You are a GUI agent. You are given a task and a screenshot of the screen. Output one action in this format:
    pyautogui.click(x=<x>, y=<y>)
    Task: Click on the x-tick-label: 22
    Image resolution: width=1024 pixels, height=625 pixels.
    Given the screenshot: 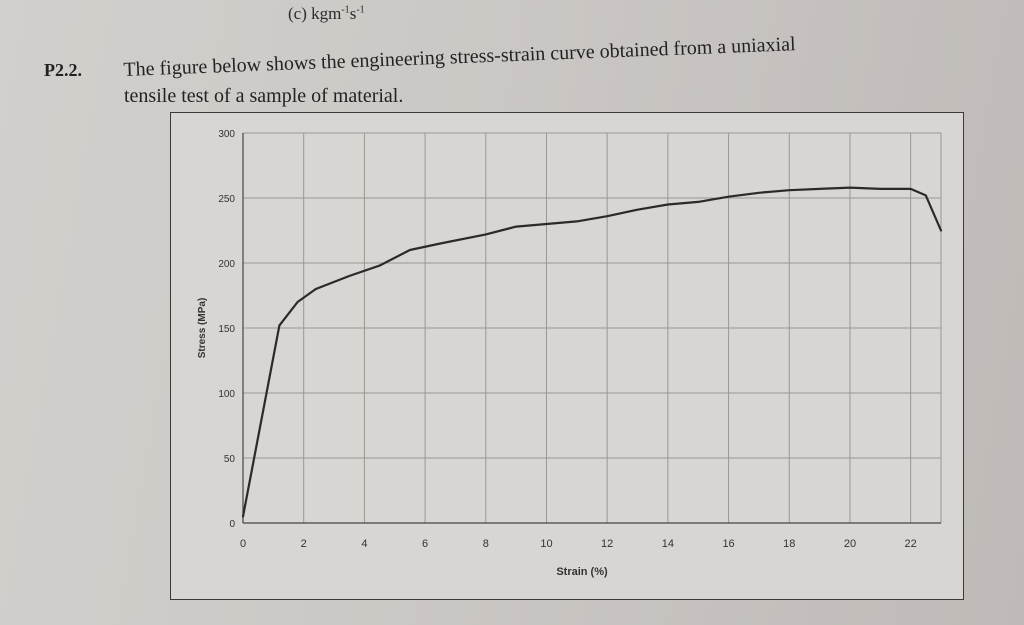 What is the action you would take?
    pyautogui.click(x=911, y=544)
    